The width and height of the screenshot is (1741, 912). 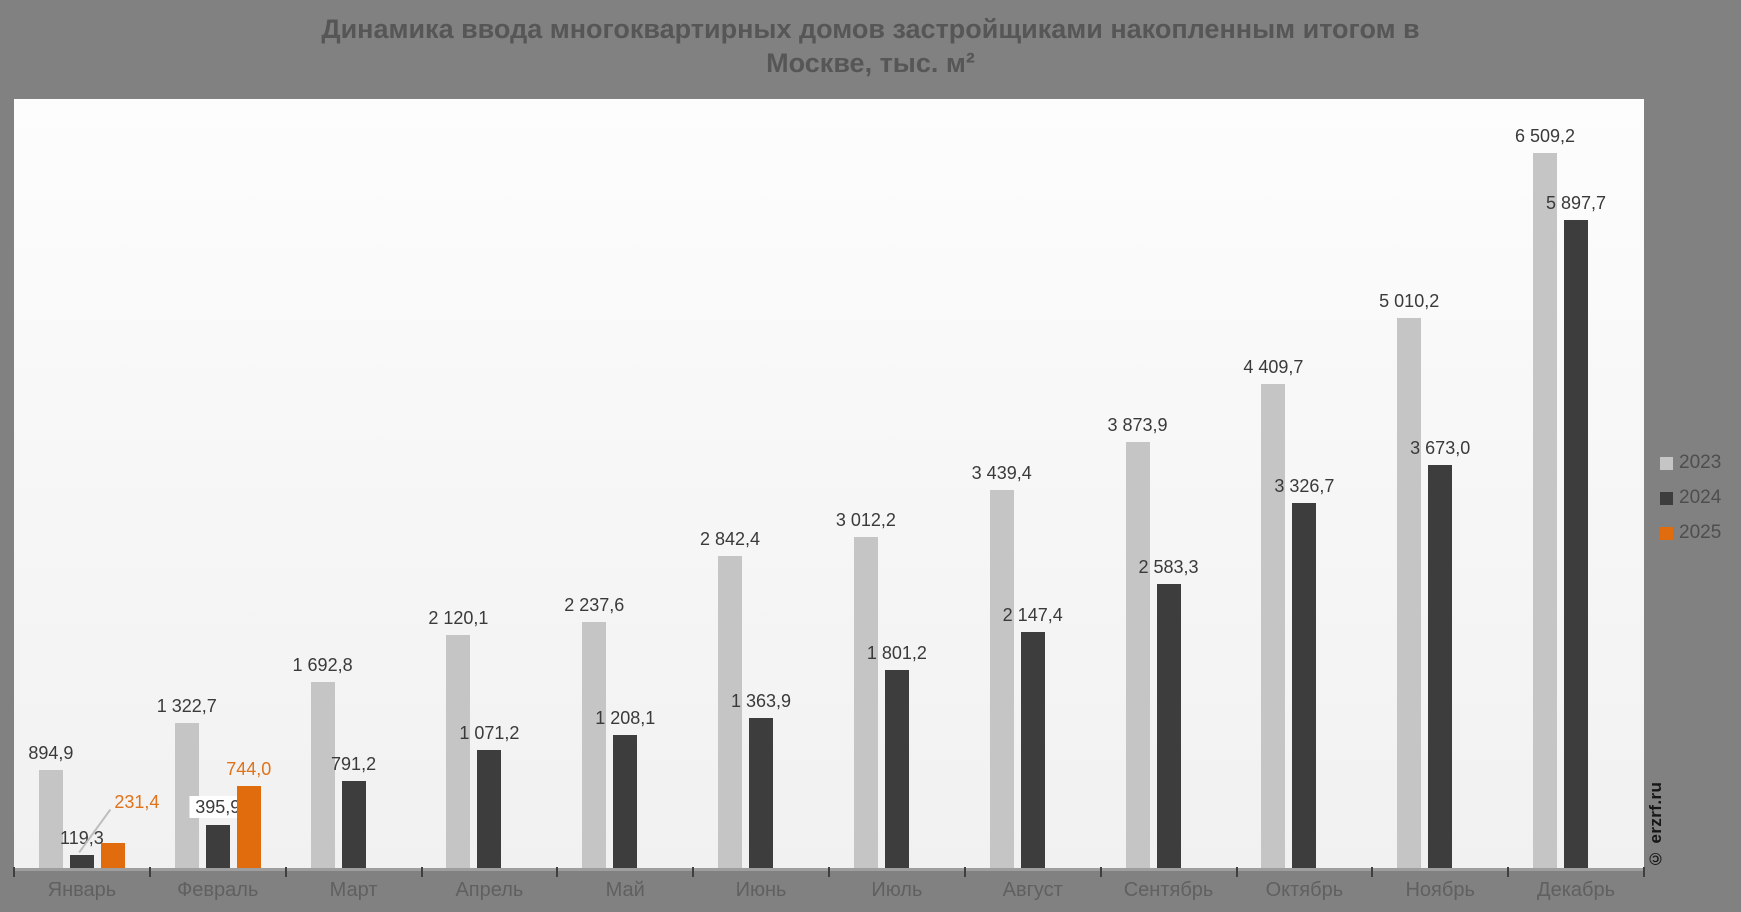 I want to click on bar-slot: 5 897,7, so click(x=1576, y=483).